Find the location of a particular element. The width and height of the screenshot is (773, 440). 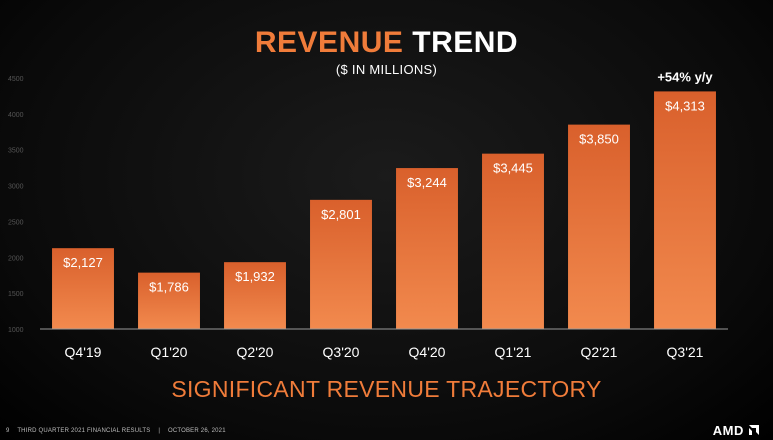

y-tick-label: 3500 is located at coordinates (16, 151).